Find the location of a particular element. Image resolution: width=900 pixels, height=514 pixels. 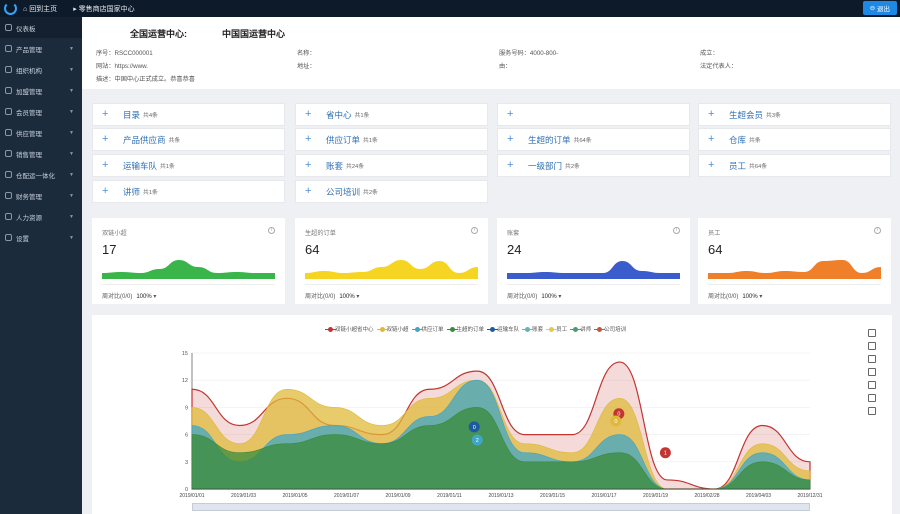

y-tick-label: 12 is located at coordinates (185, 381).